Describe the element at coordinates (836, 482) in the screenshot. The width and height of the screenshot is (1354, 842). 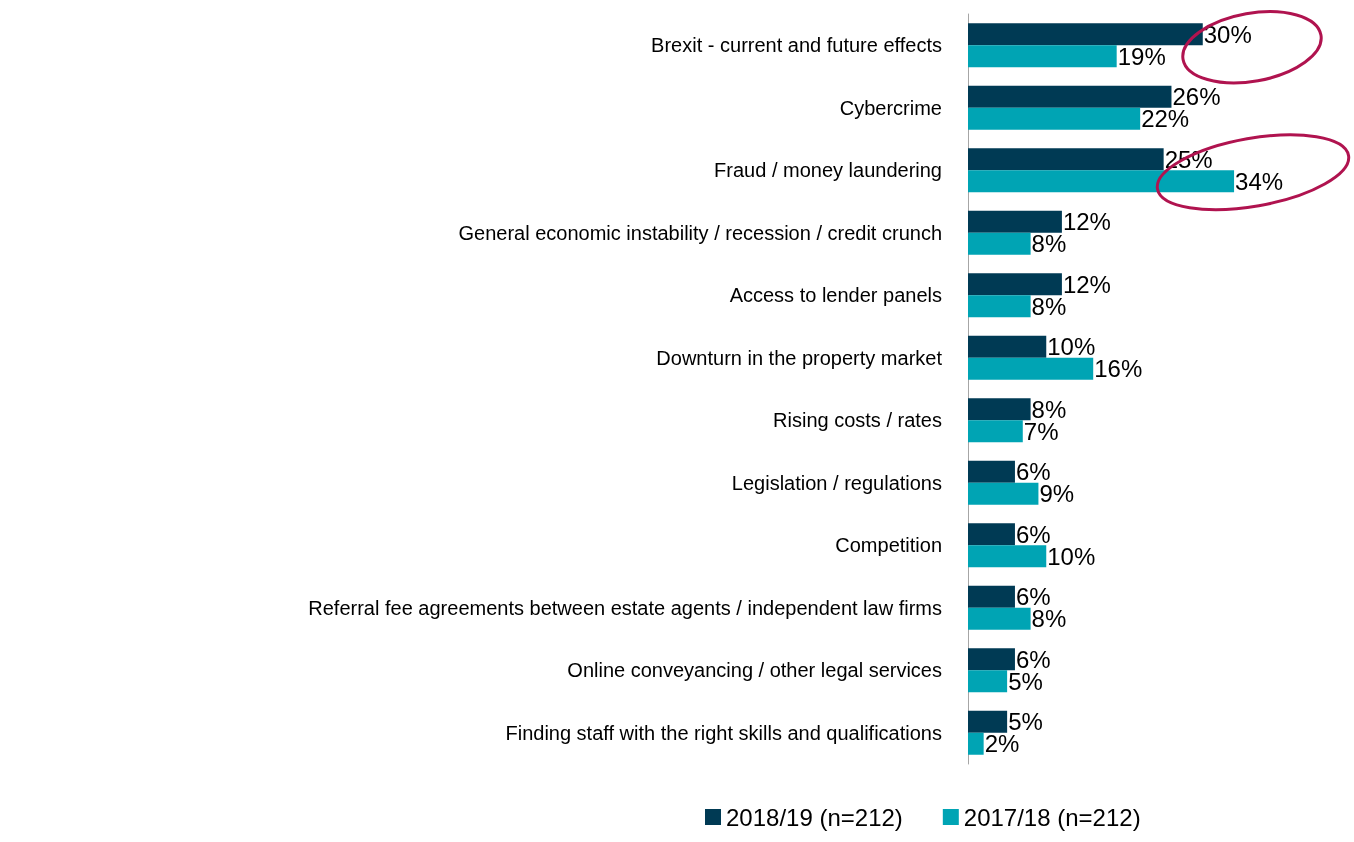
I see `y-tick-label: Legislation / regulations` at that location.